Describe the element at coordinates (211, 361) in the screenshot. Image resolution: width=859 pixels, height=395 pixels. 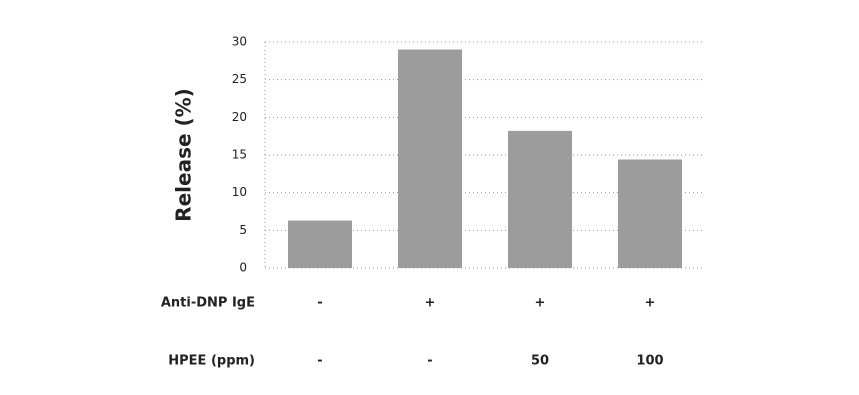
I see `row-label: HPEE (ppm)` at that location.